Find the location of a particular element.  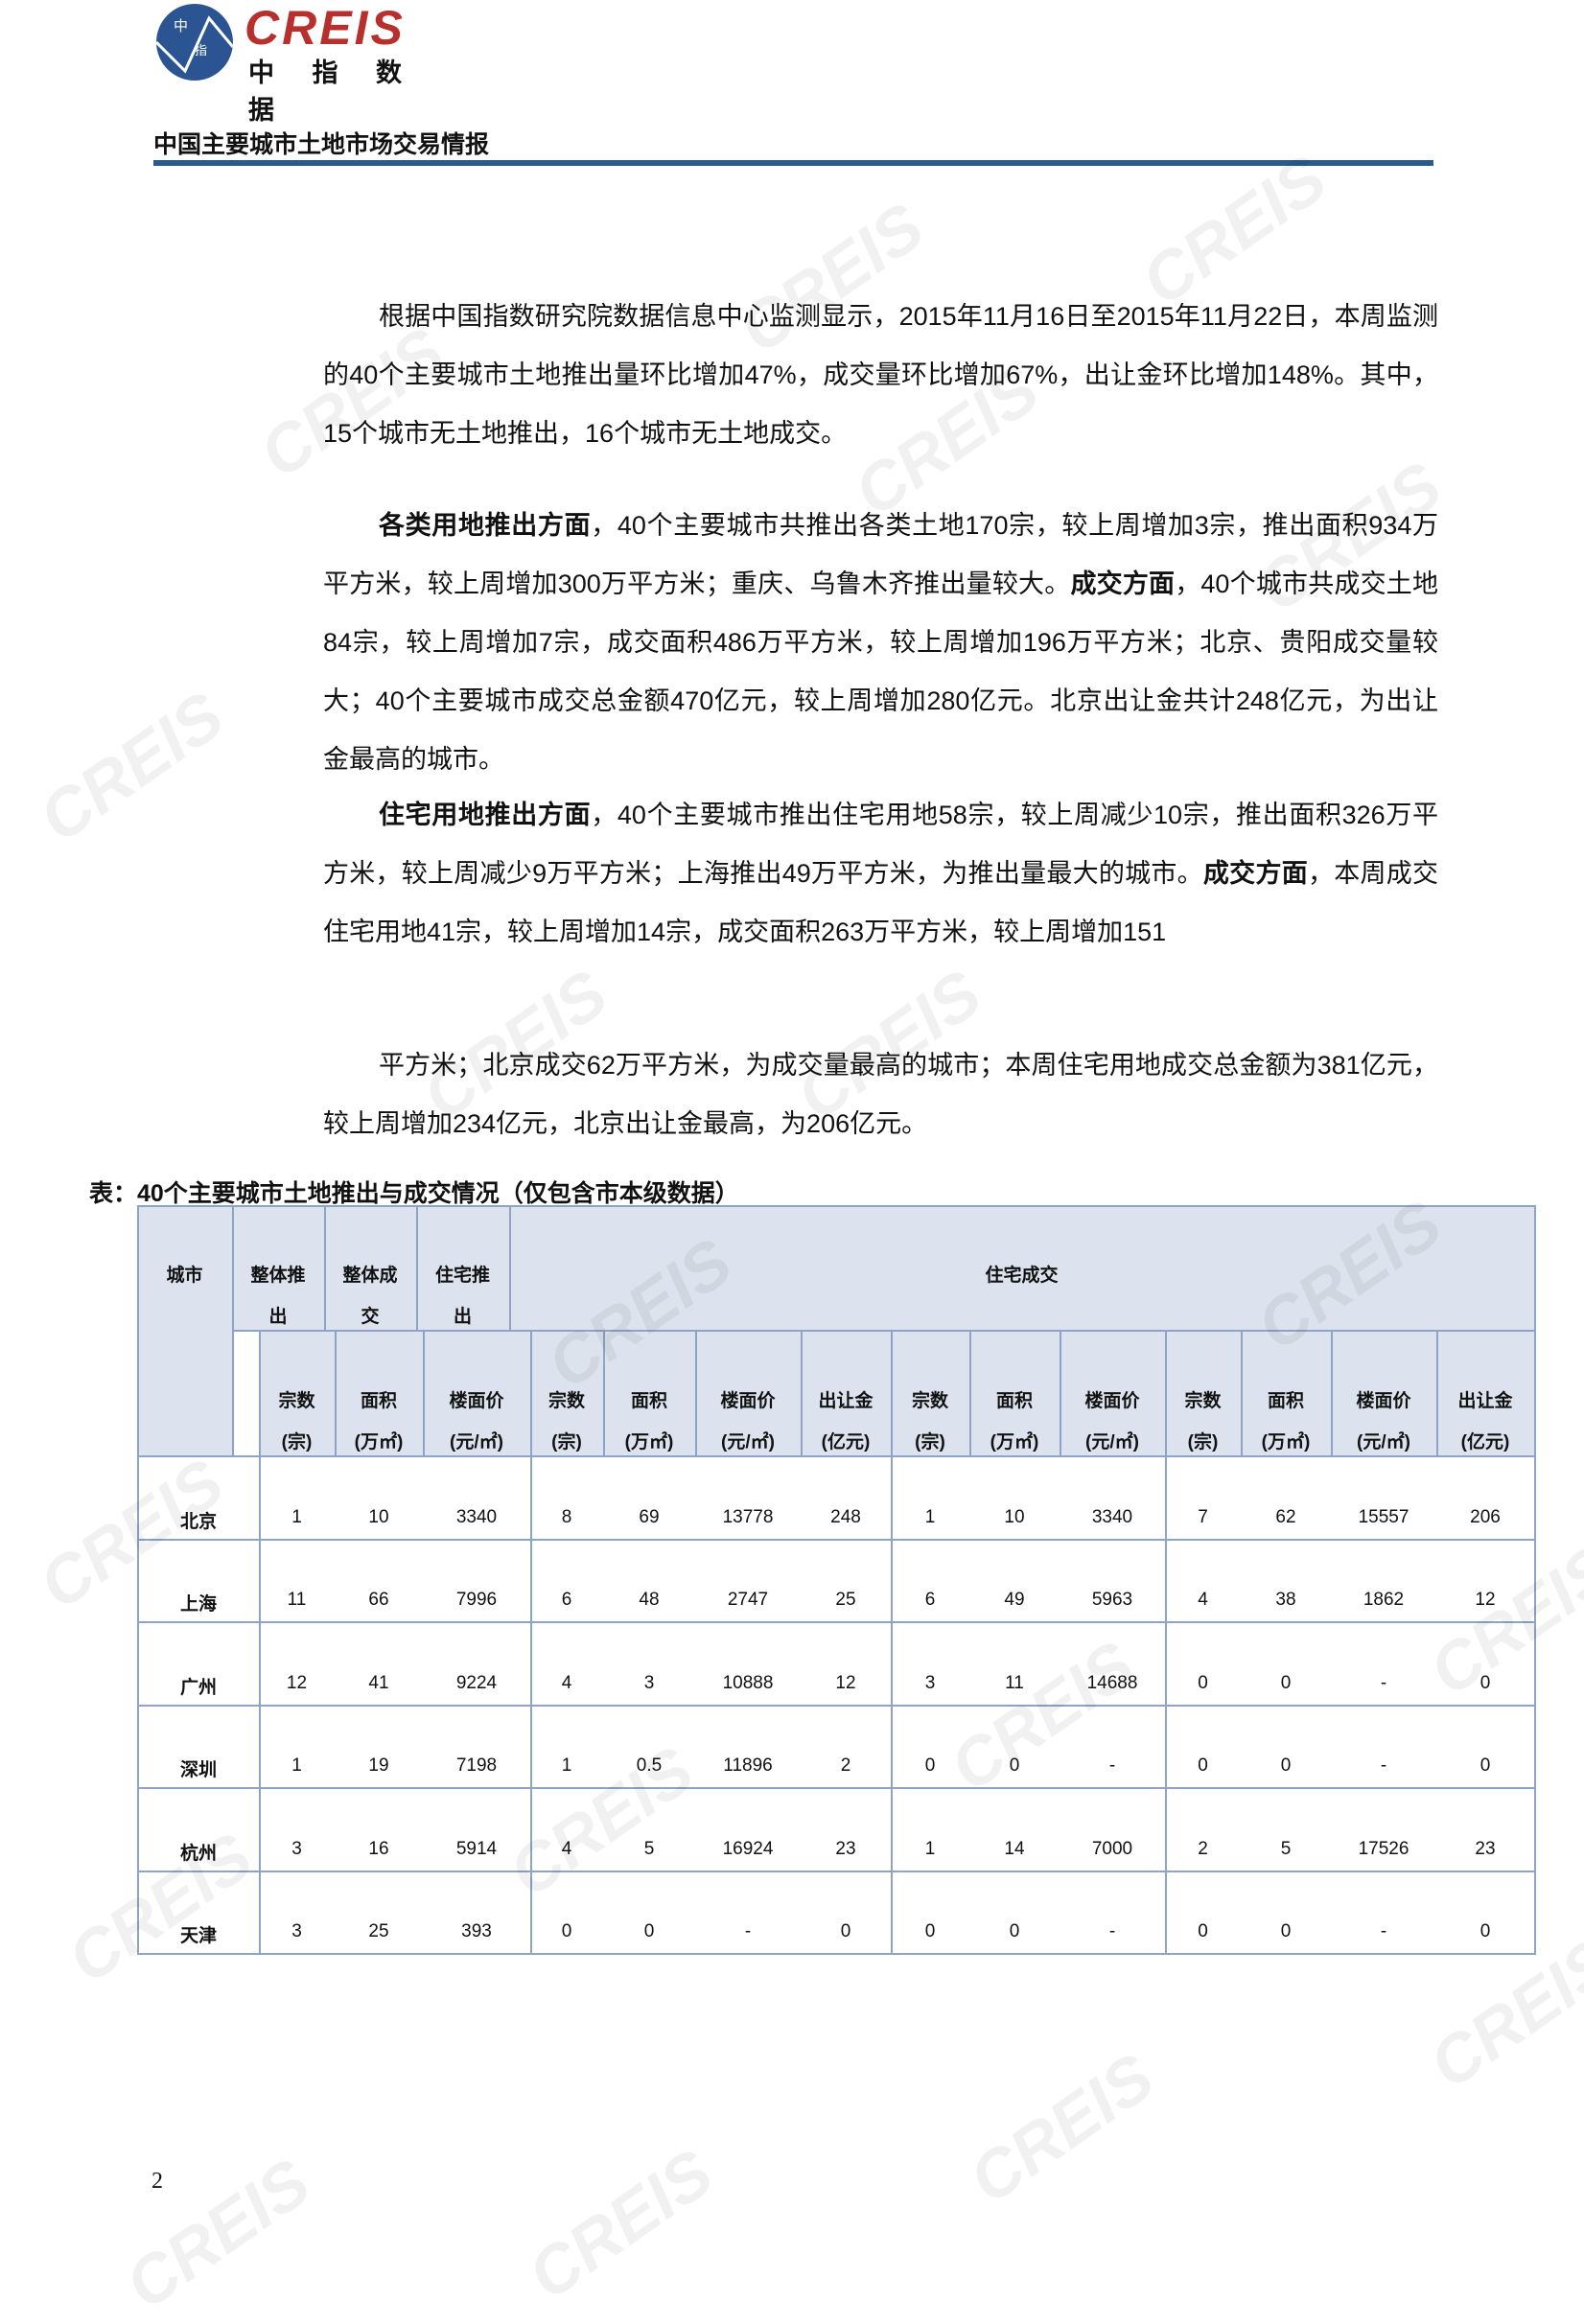

table-value: 12 is located at coordinates (297, 1682).